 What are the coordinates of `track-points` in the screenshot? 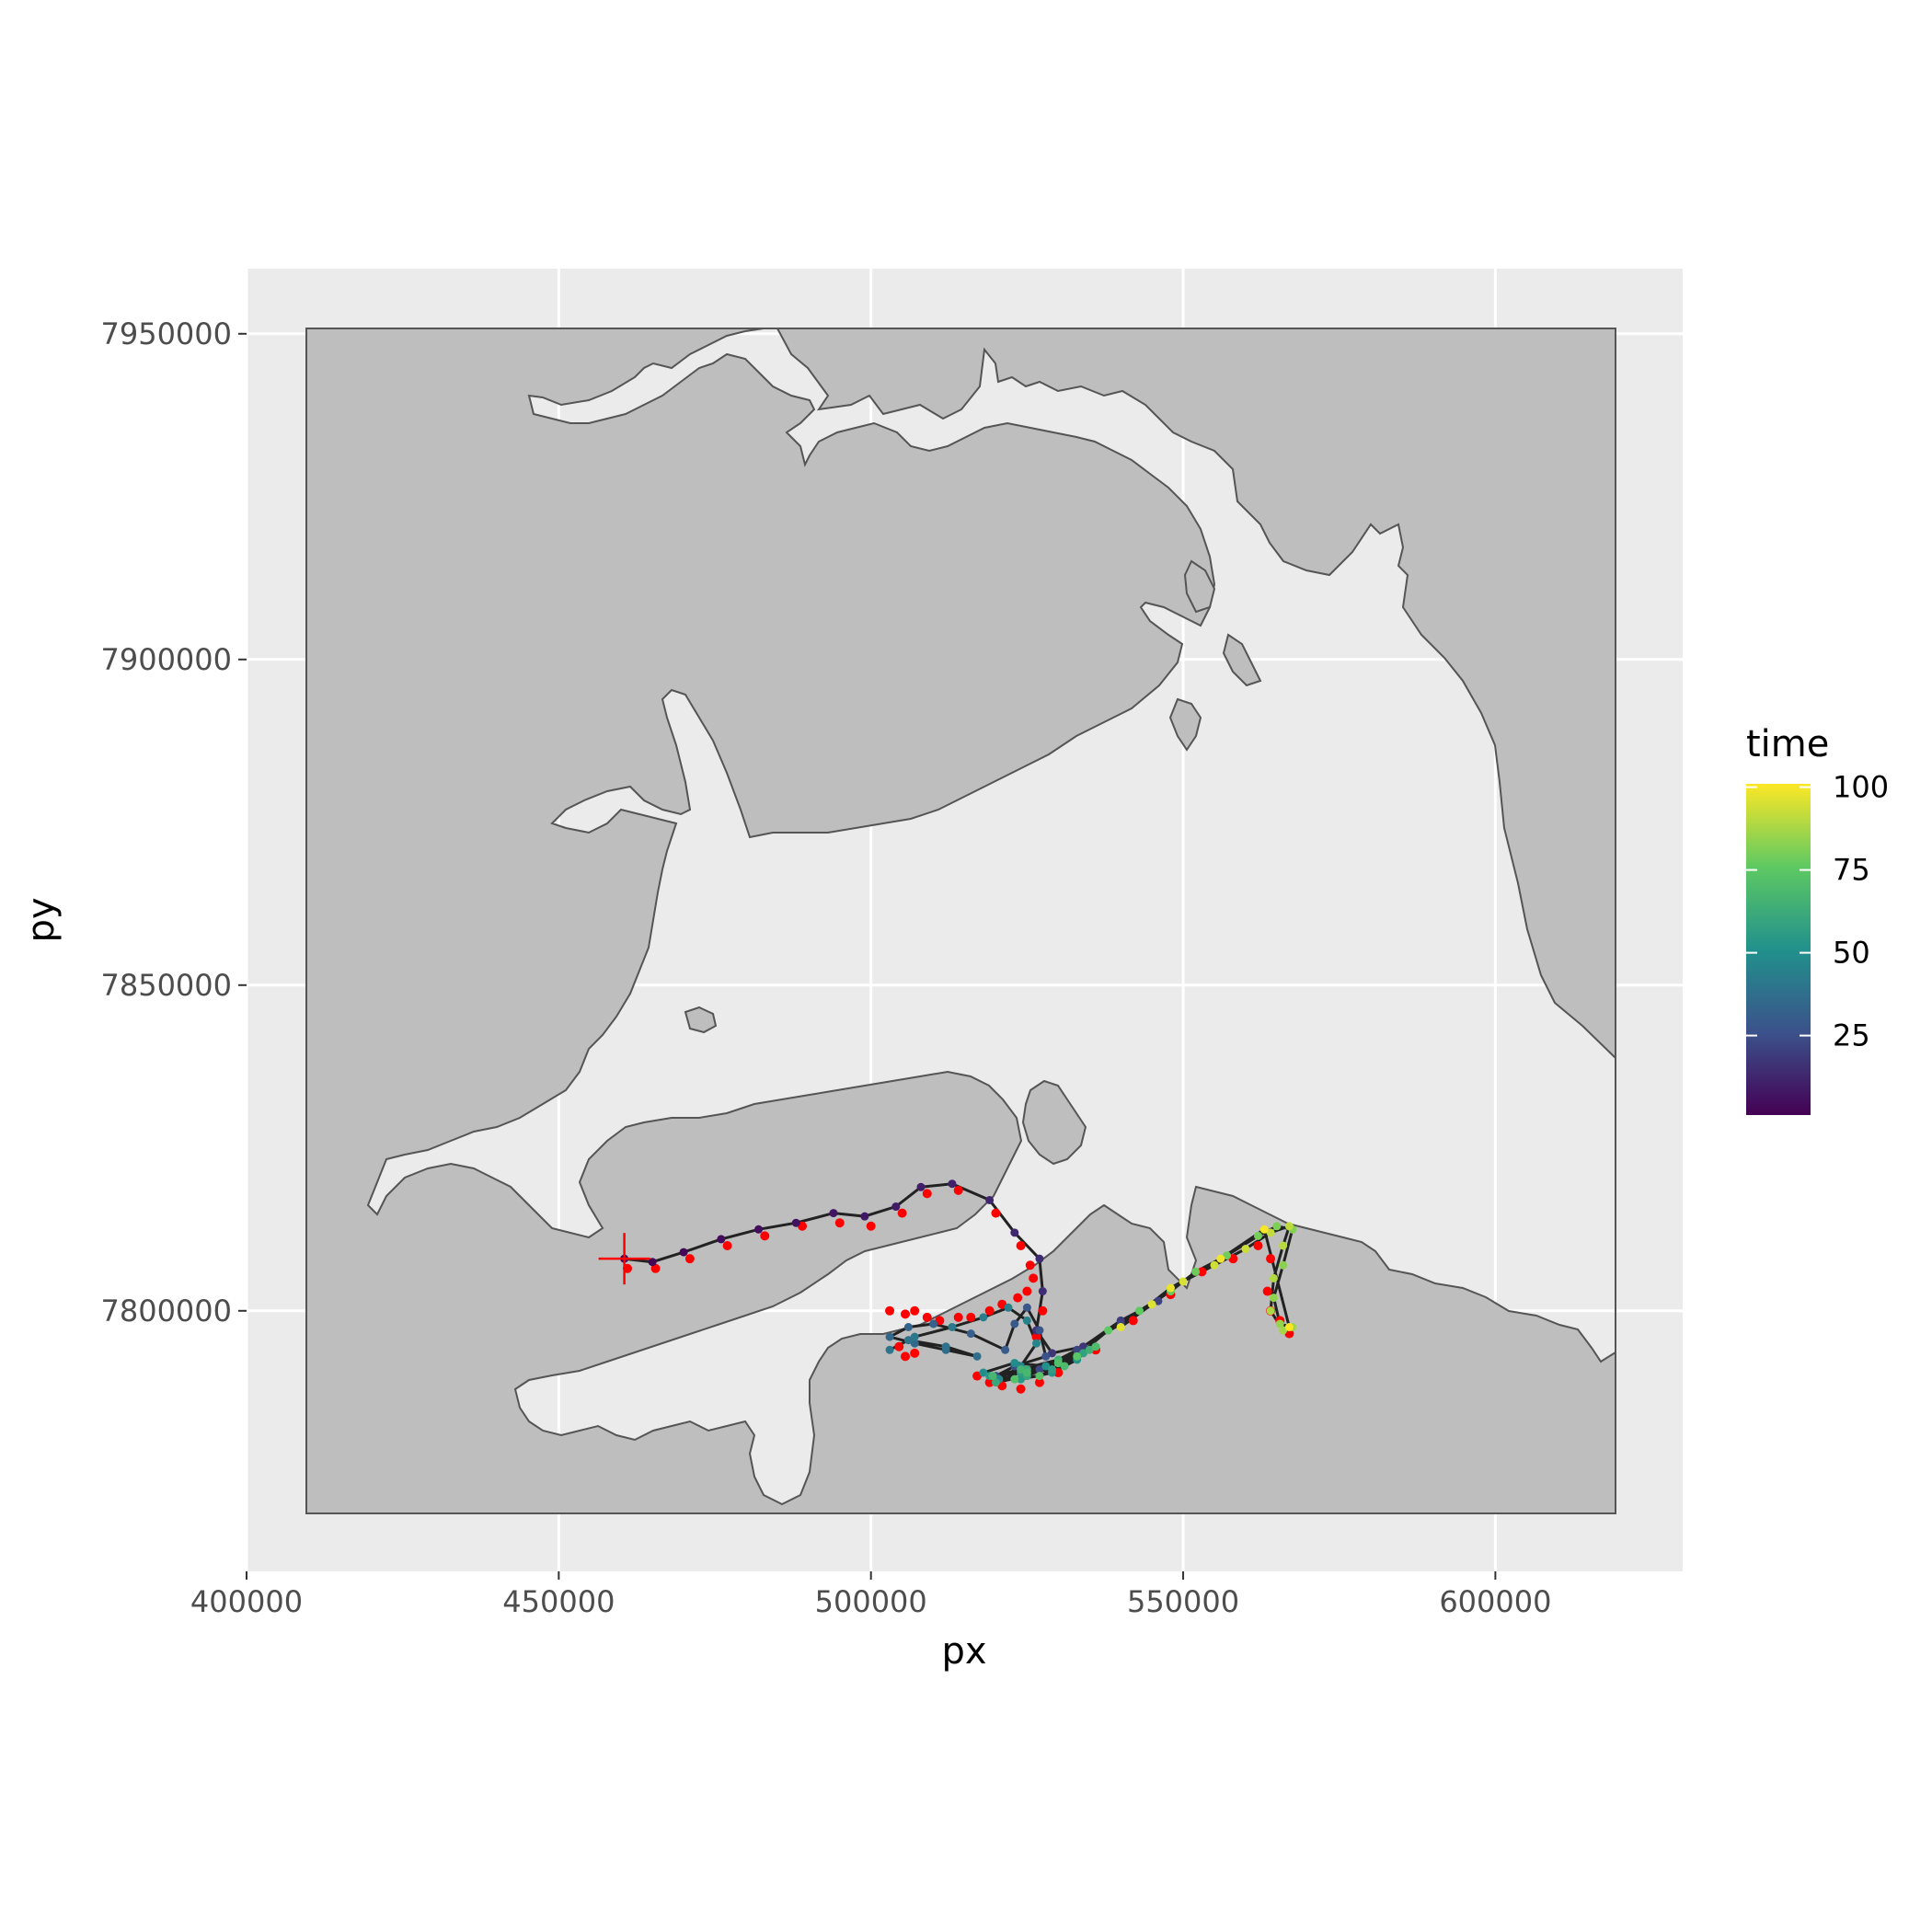 It's located at (958, 1283).